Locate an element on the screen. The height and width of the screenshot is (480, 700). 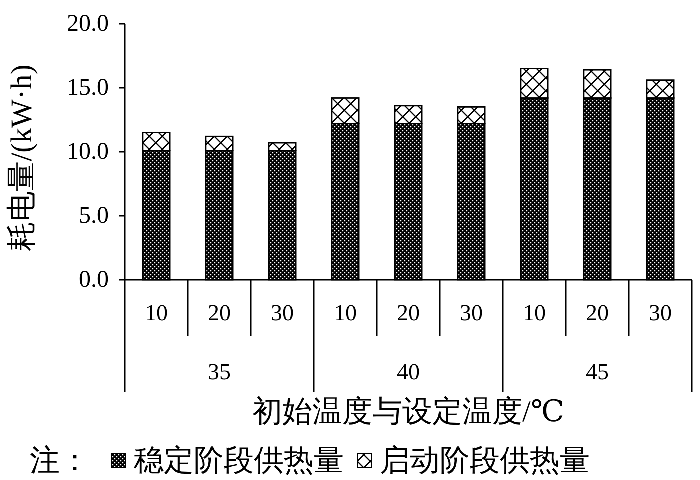
text: 45 is located at coordinates (597, 372).